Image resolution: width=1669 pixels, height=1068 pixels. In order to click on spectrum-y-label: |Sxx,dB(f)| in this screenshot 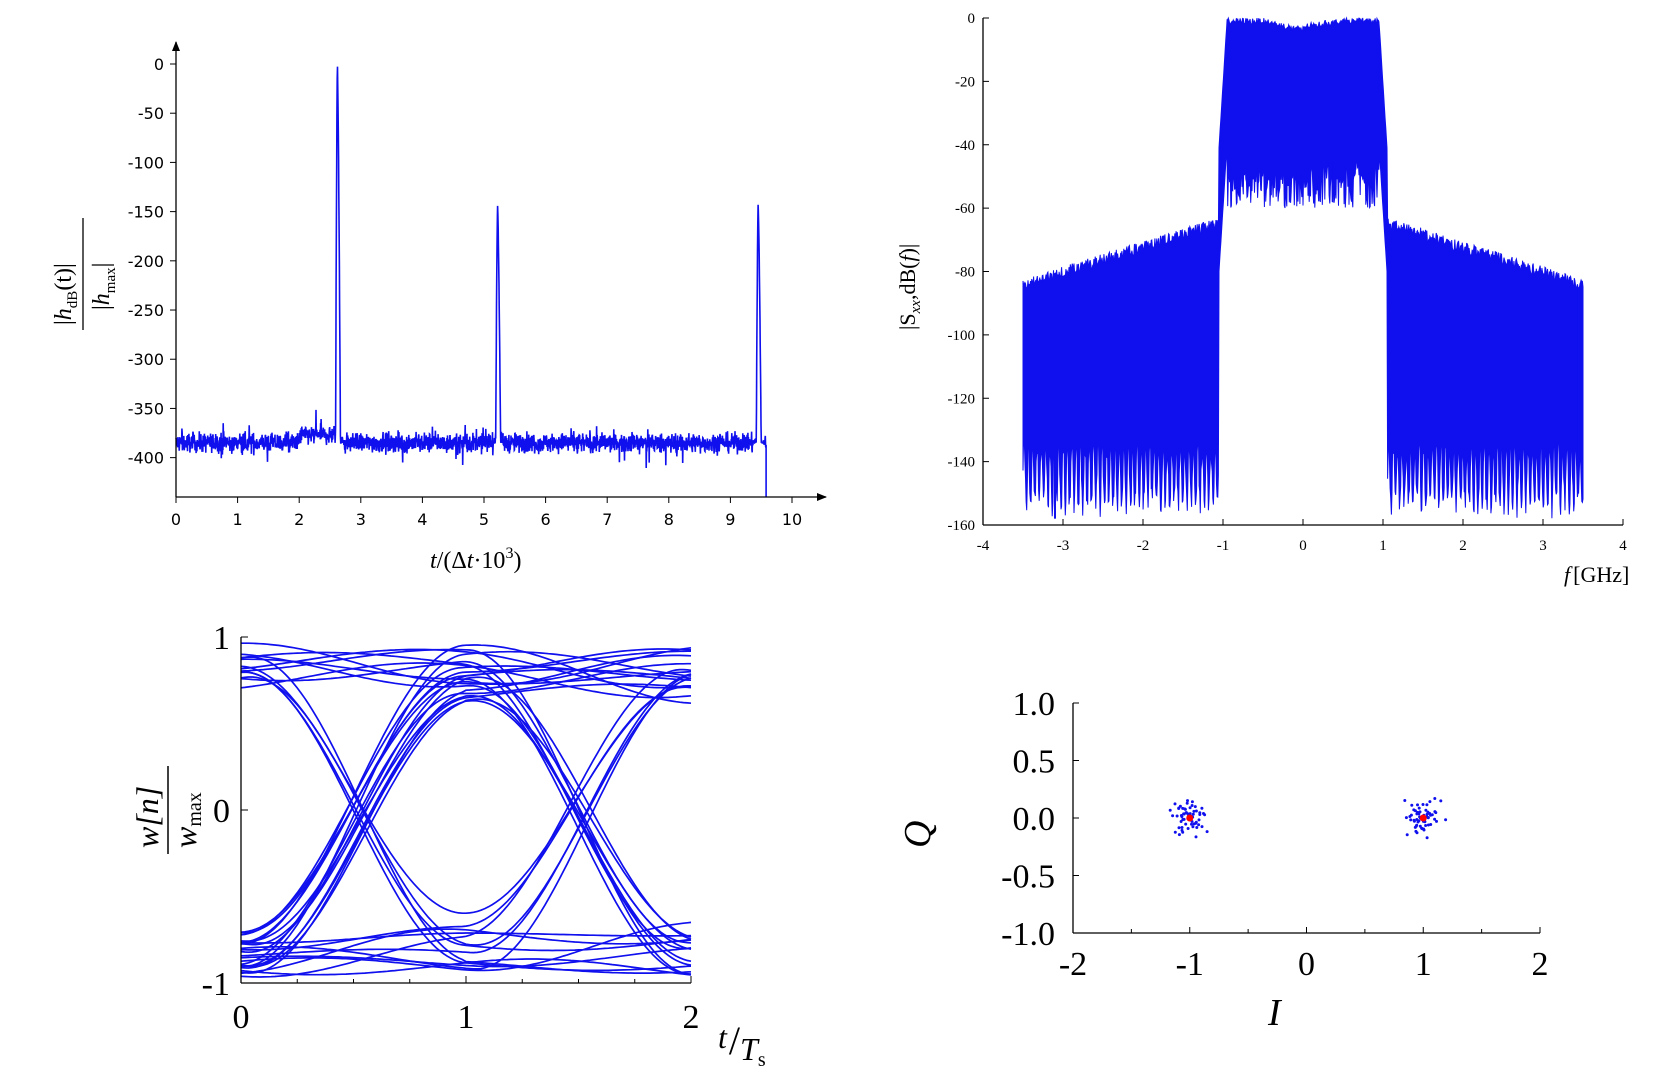, I will do `click(909, 287)`.